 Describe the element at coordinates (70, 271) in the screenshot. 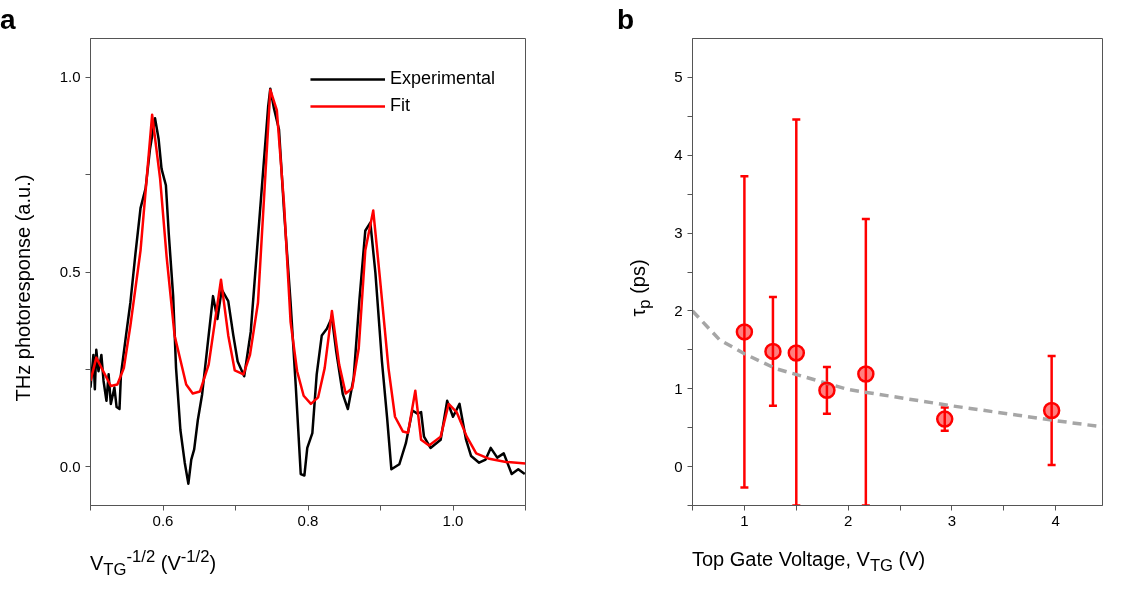

I see `y-tick-label: 0.5` at that location.